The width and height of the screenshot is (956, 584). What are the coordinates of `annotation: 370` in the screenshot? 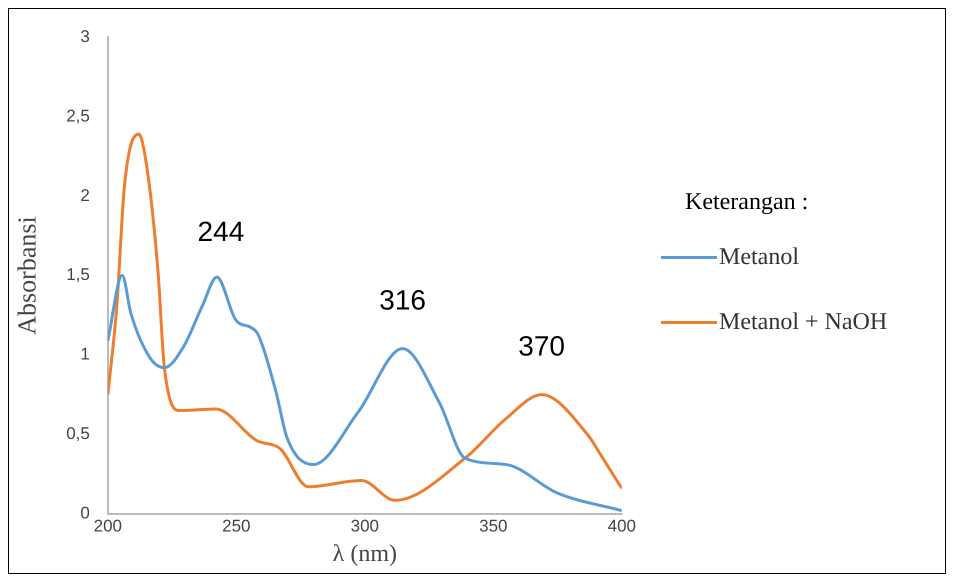 It's located at (541, 346).